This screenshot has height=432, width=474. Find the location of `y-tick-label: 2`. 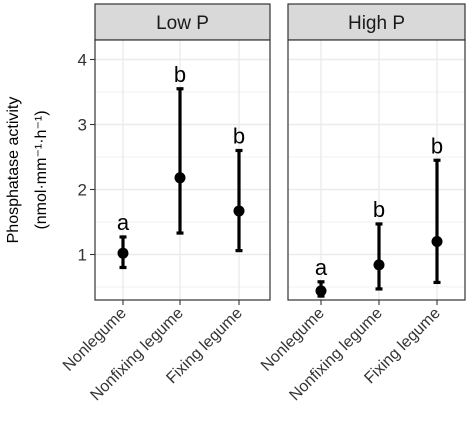

y-tick-label: 2 is located at coordinates (82, 190).